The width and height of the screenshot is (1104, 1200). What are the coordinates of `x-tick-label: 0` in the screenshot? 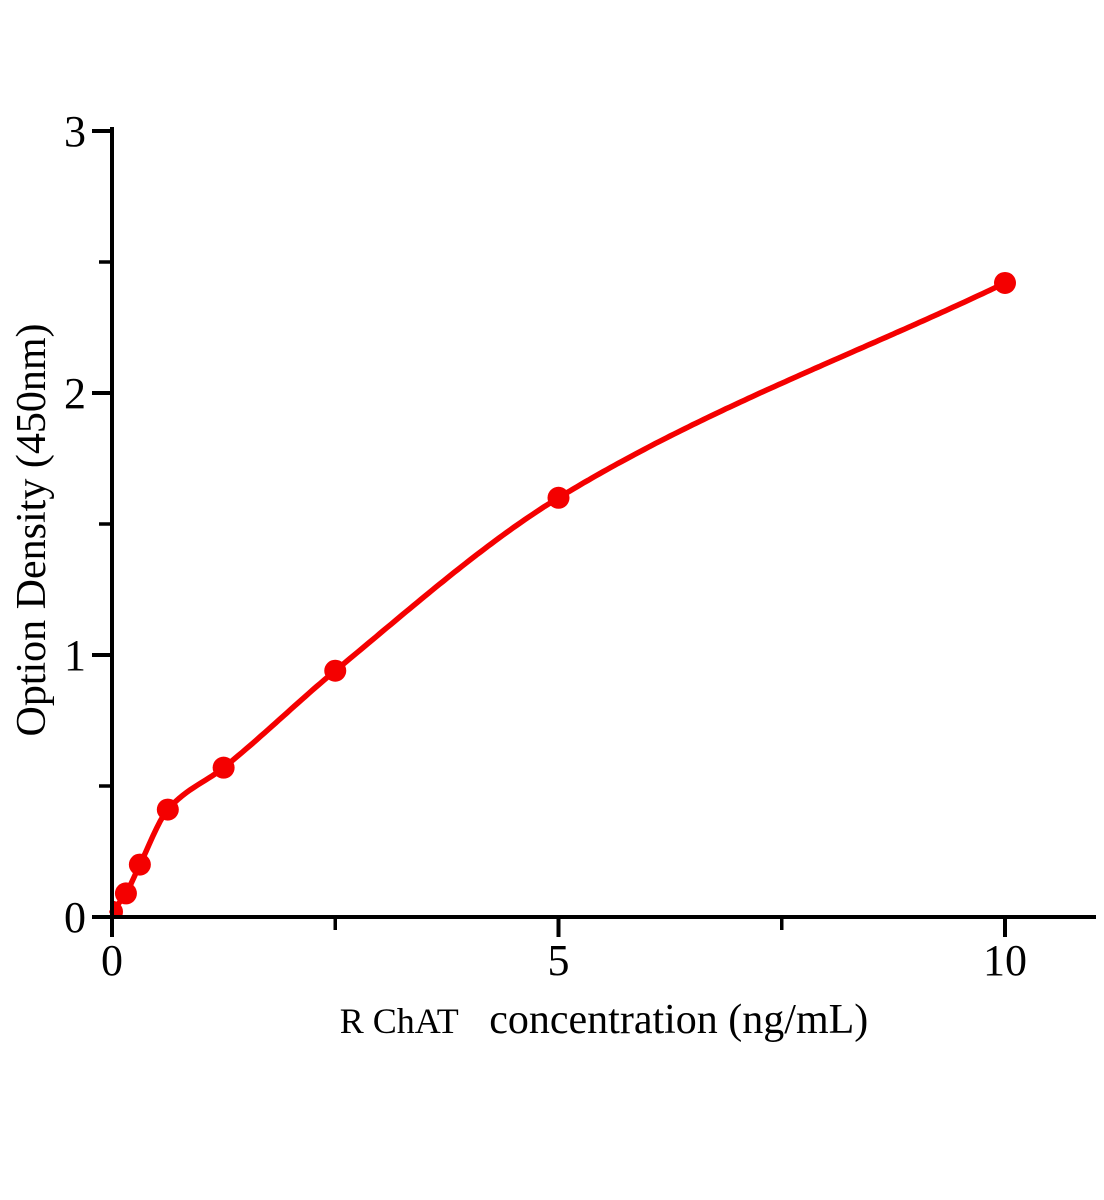 It's located at (112, 960).